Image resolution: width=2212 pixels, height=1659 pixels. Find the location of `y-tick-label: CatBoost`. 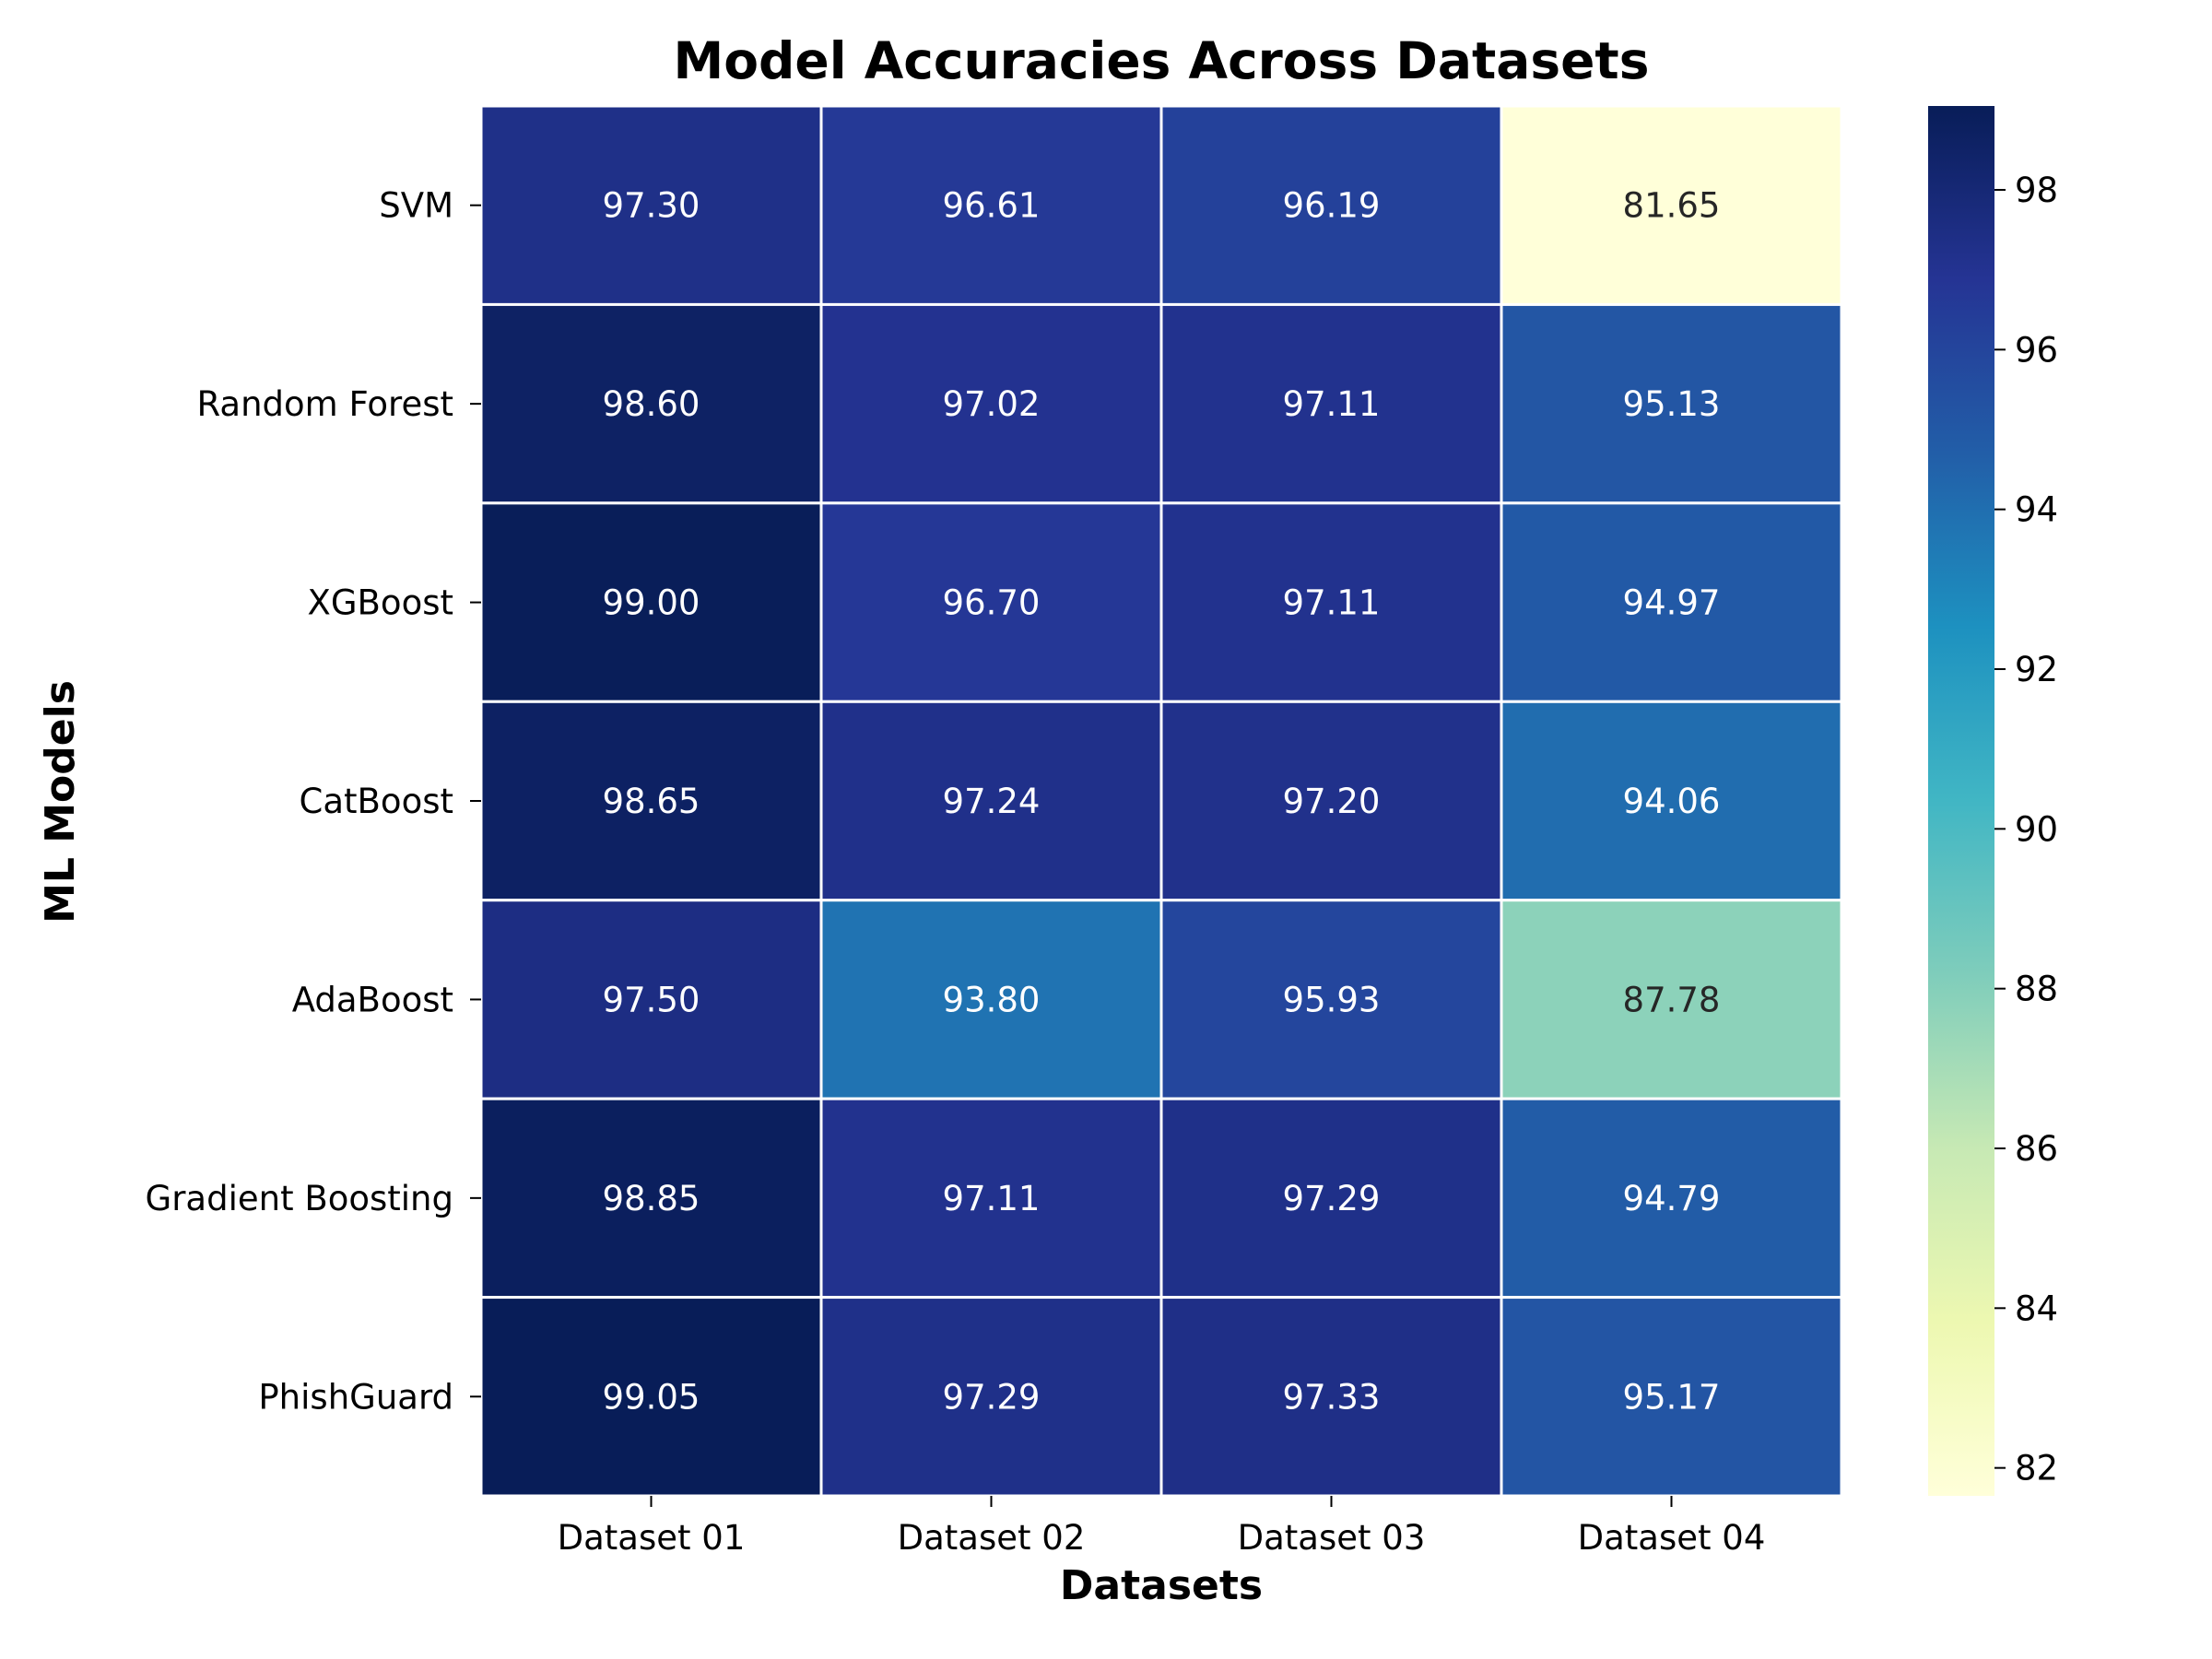

y-tick-label: CatBoost is located at coordinates (376, 801).